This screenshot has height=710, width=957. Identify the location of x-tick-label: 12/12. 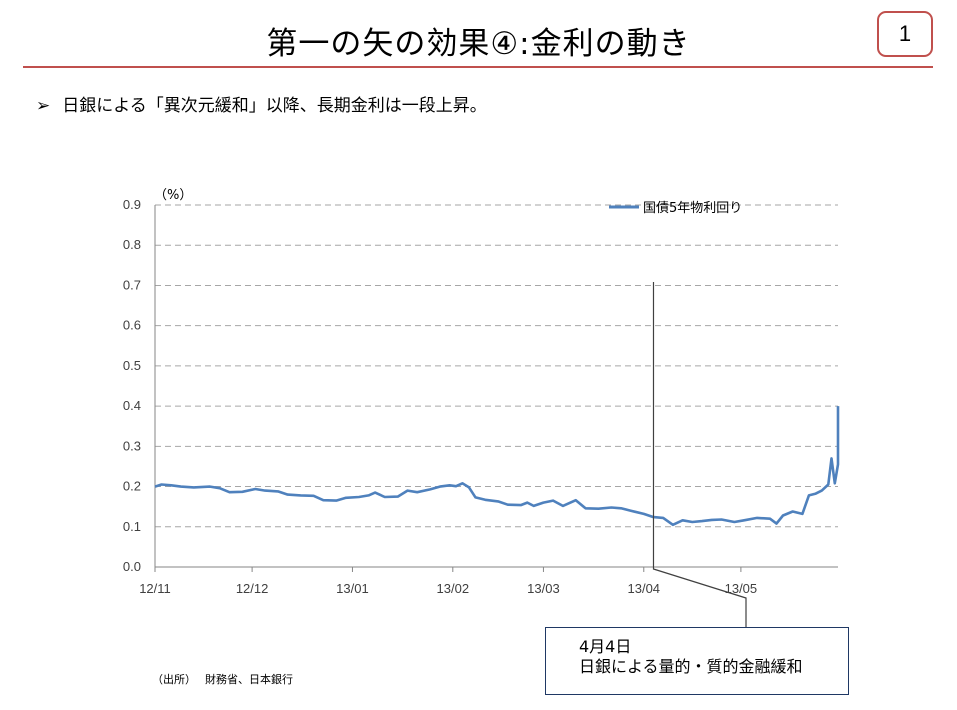
(252, 588).